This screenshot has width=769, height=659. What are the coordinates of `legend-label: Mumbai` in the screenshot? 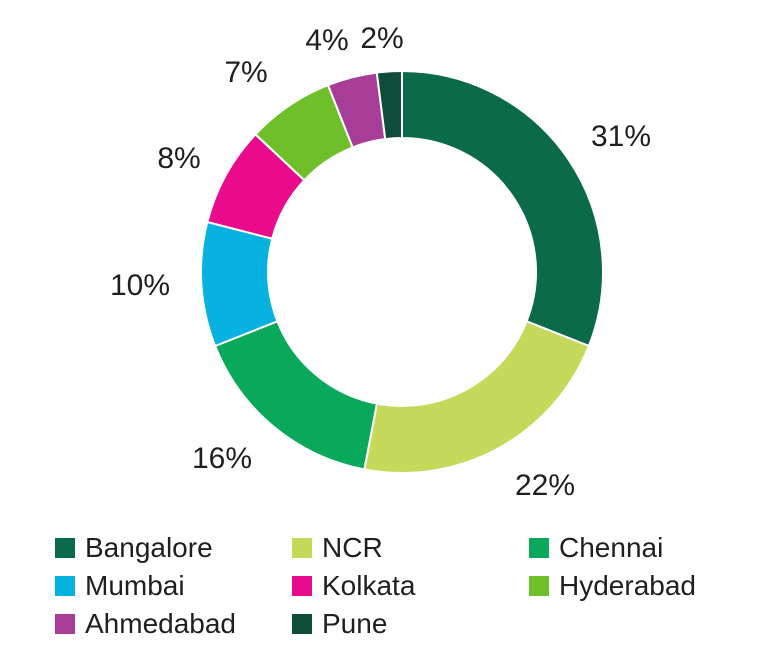 It's located at (135, 585).